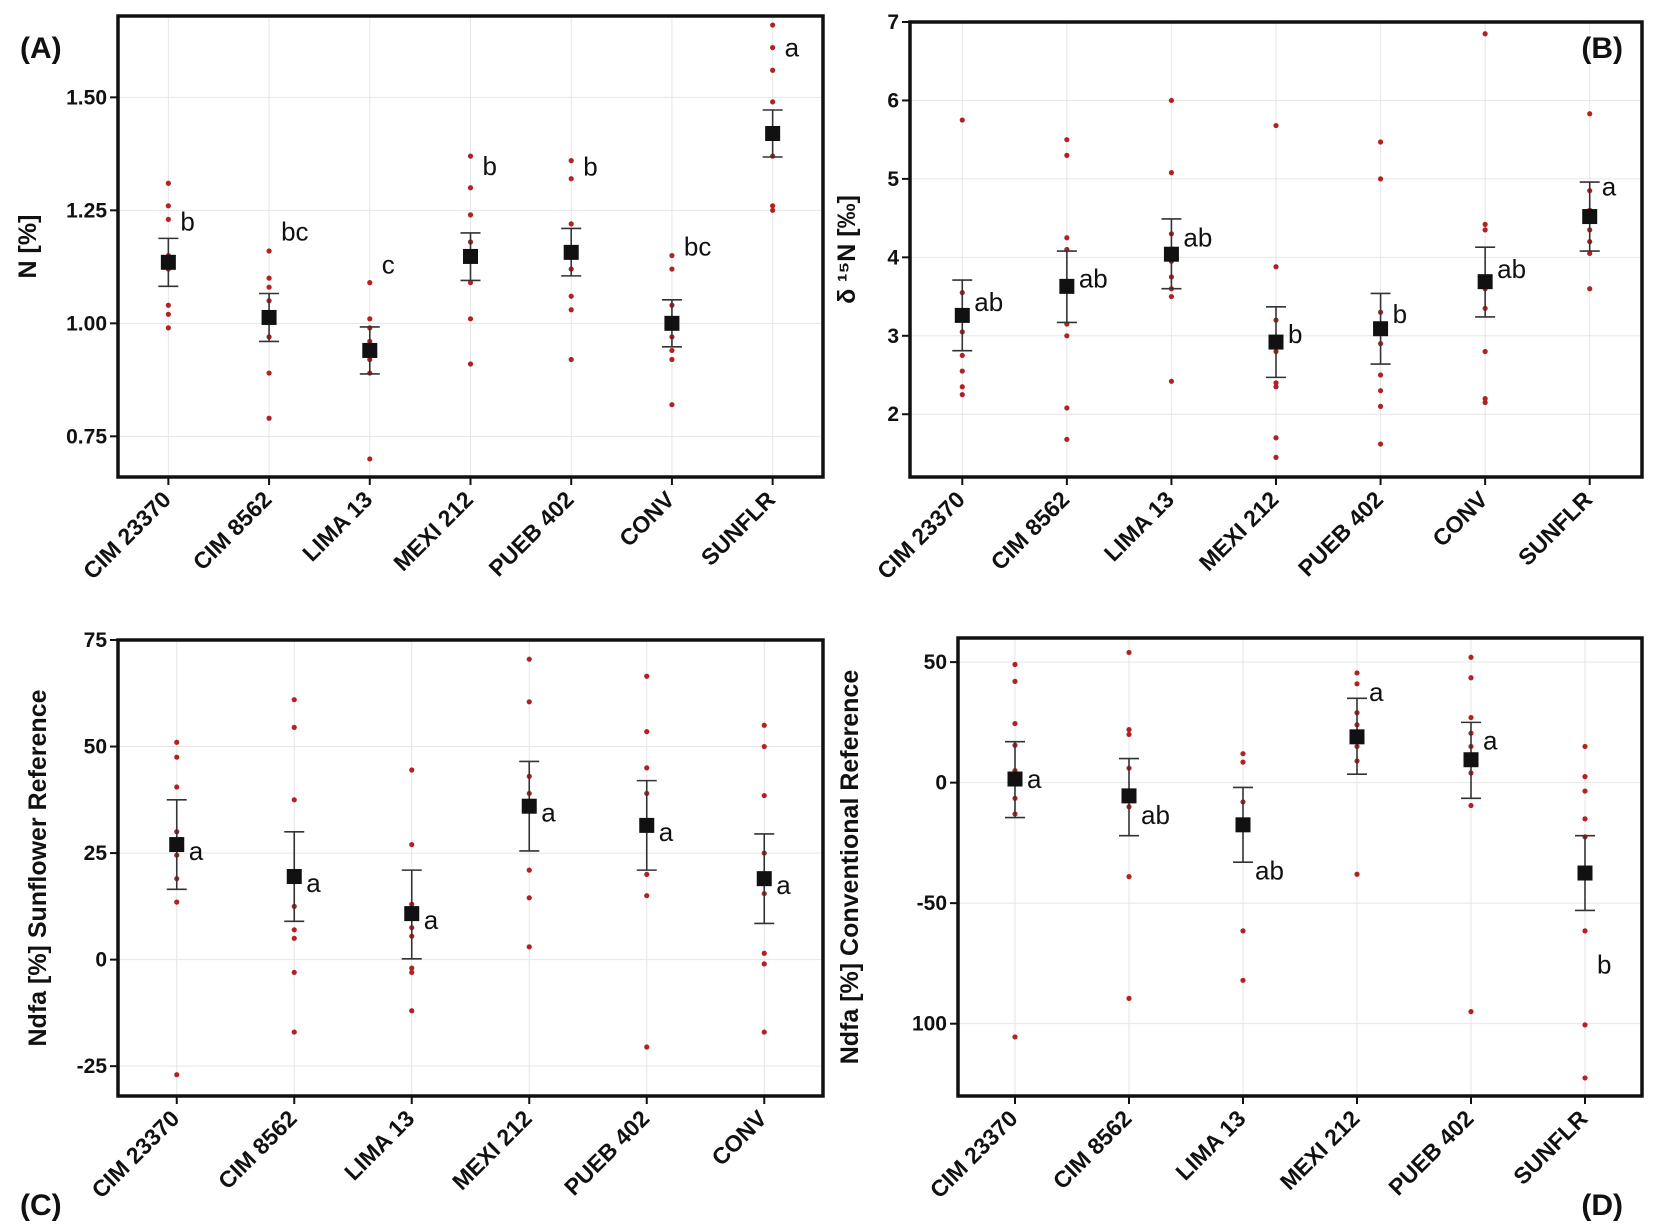 This screenshot has height=1229, width=1654. What do you see at coordinates (974, 1154) in the screenshot?
I see `x-tick-label: CIM 23370` at bounding box center [974, 1154].